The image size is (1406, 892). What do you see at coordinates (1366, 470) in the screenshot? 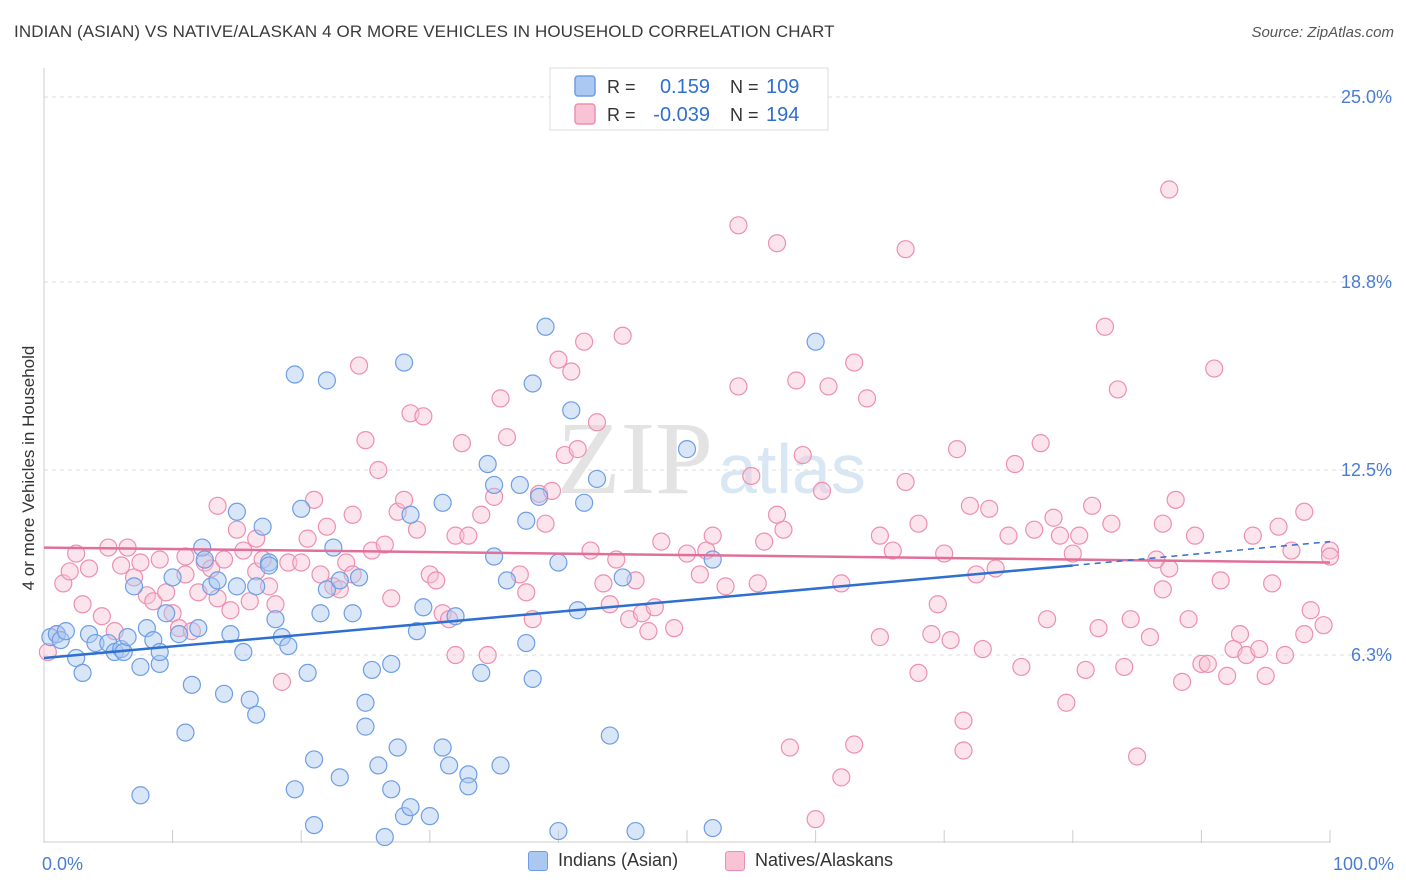
I see `y-tick-label: 12.5%` at bounding box center [1366, 470].